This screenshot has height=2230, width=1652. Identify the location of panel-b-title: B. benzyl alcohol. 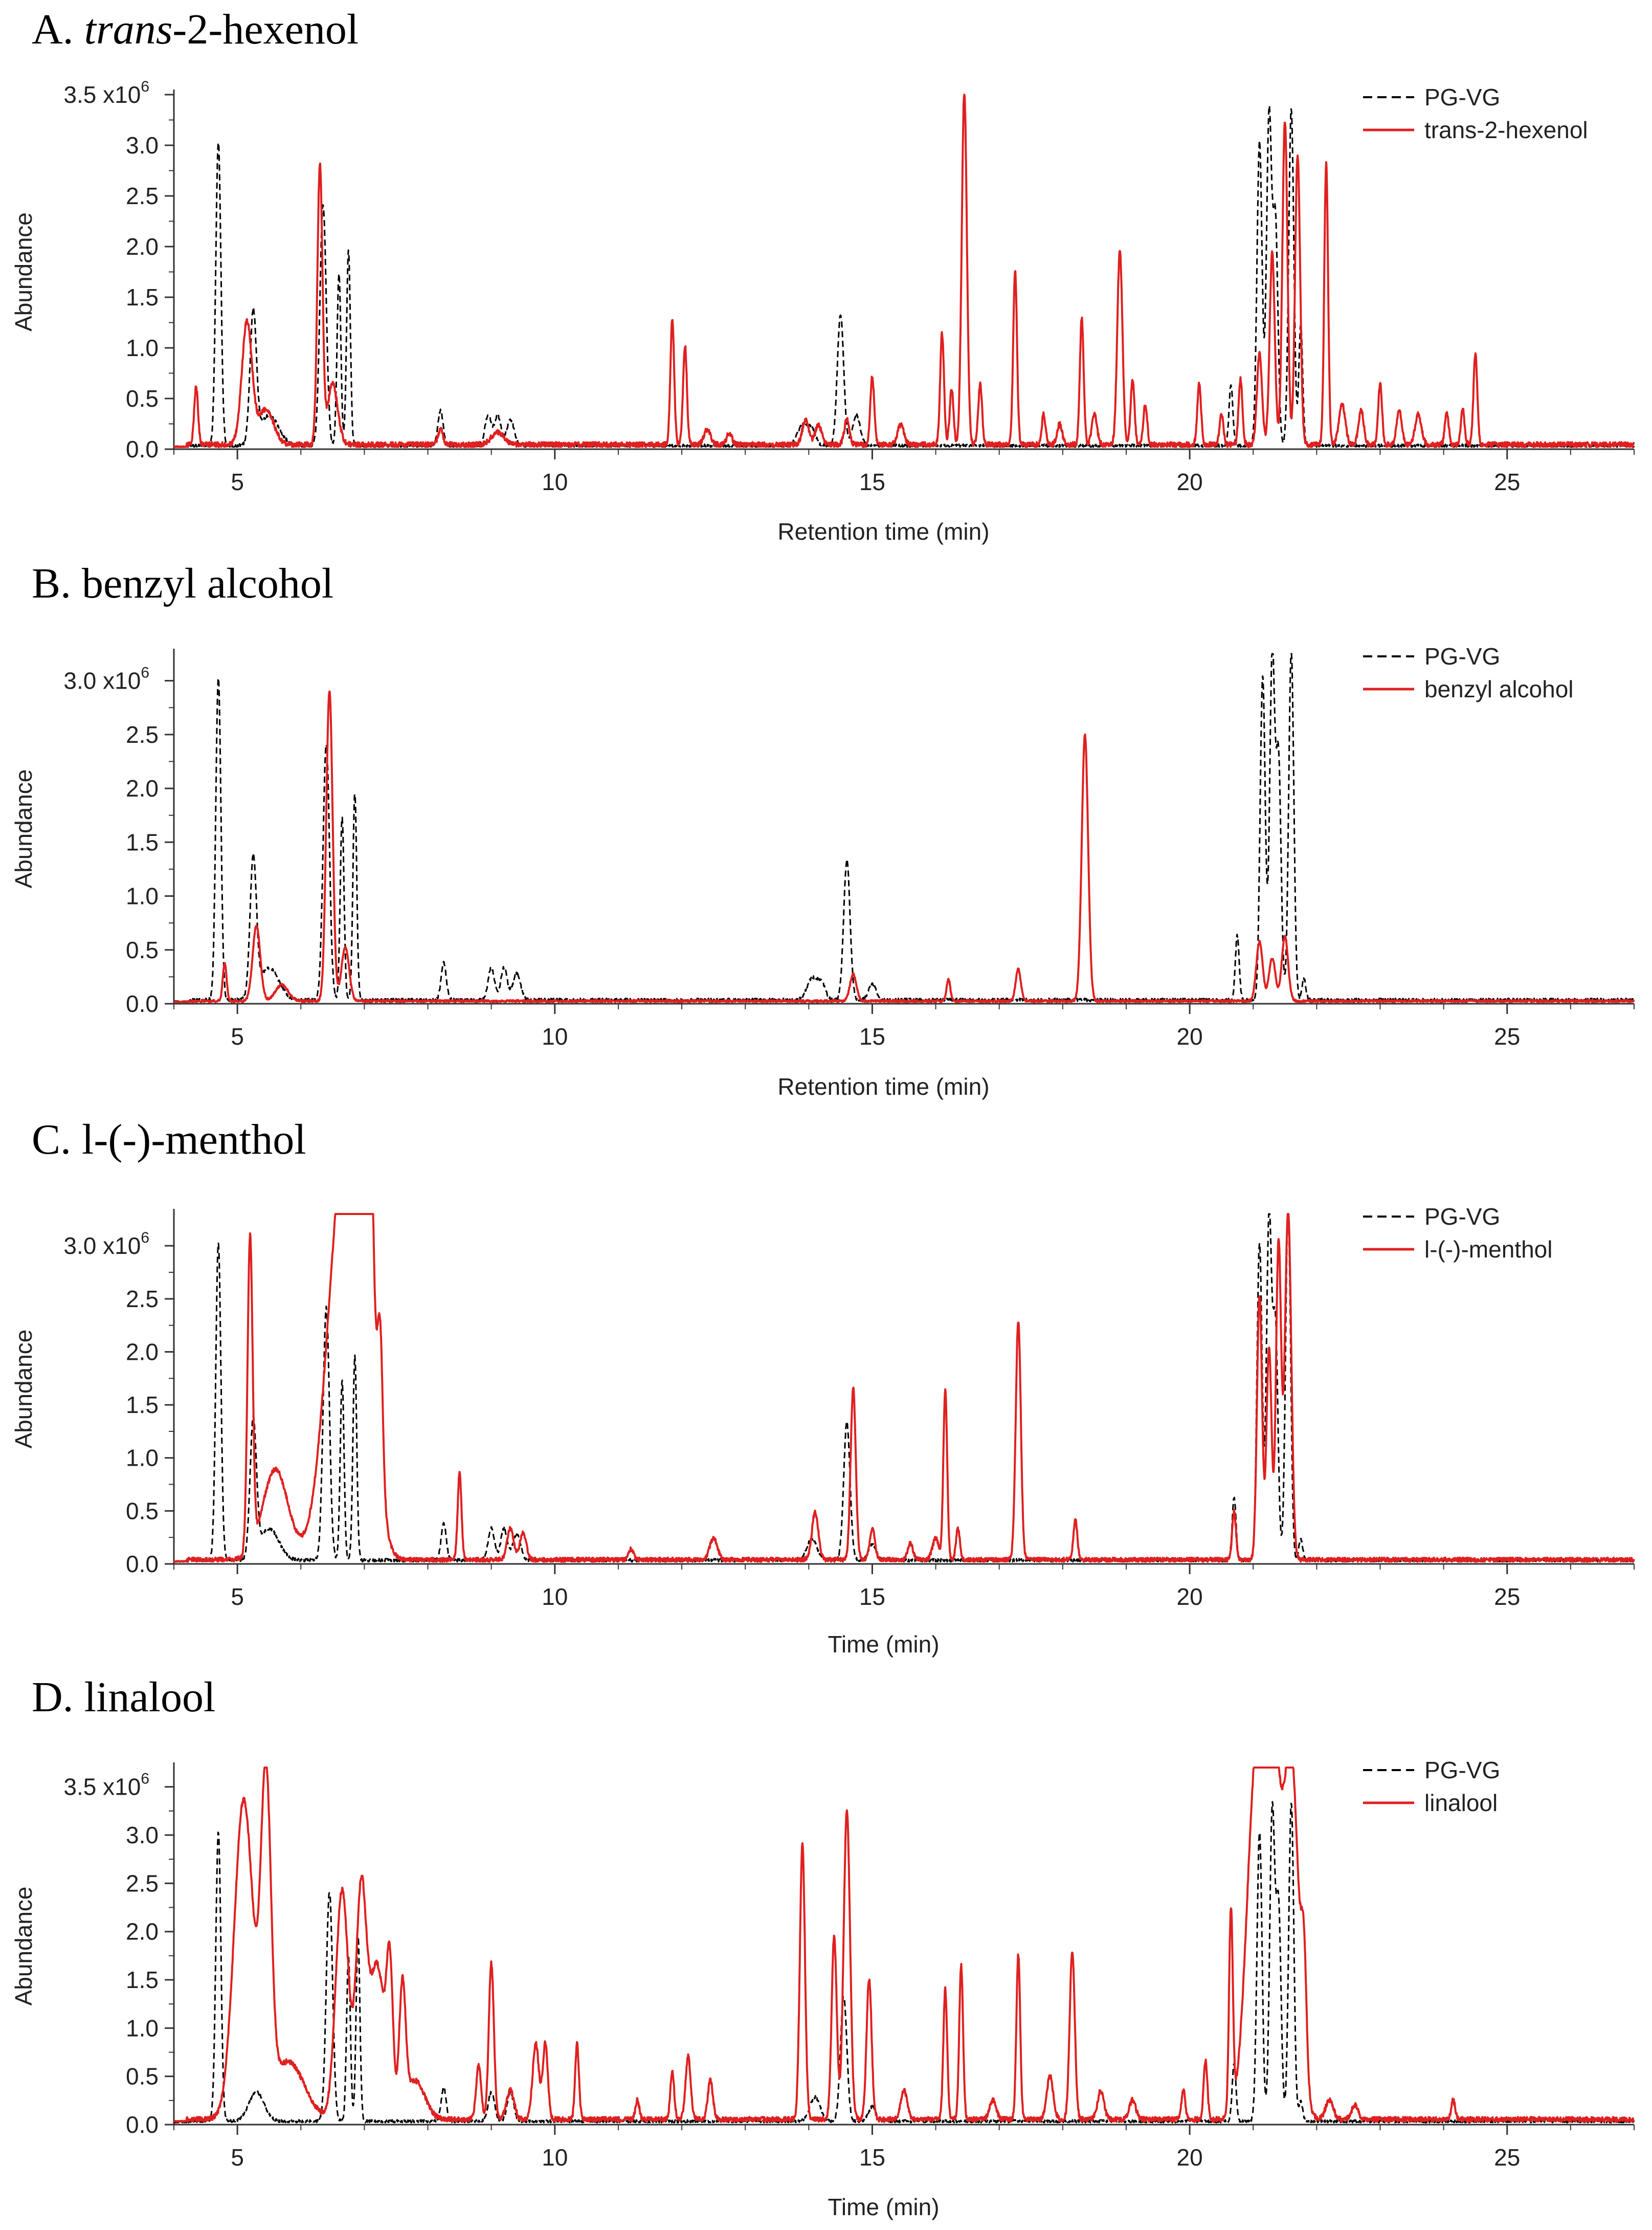
(182, 583).